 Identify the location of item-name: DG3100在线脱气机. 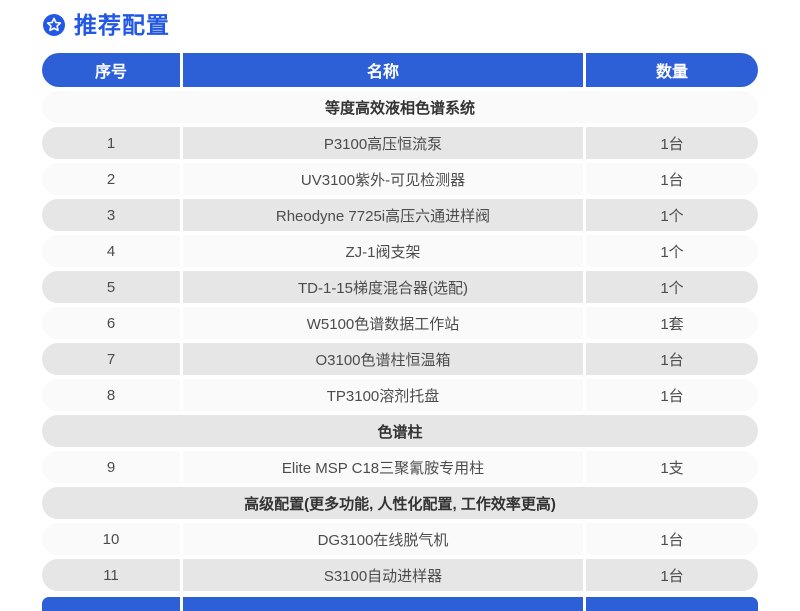
(383, 539).